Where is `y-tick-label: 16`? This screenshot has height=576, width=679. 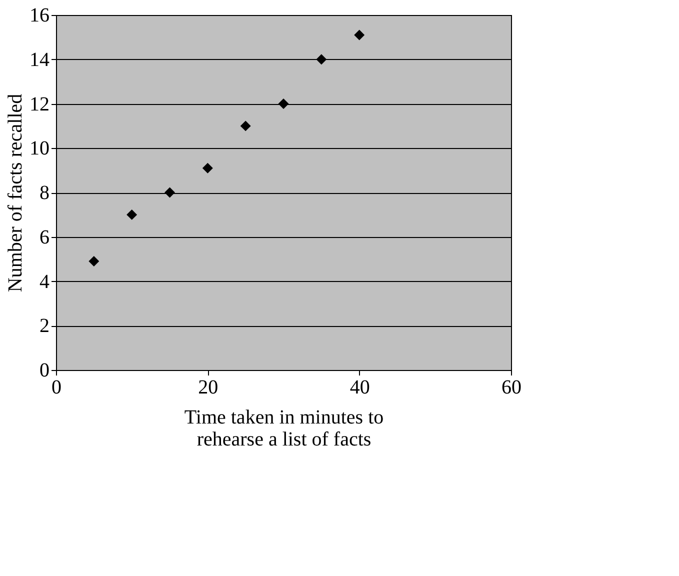
y-tick-label: 16 is located at coordinates (40, 15).